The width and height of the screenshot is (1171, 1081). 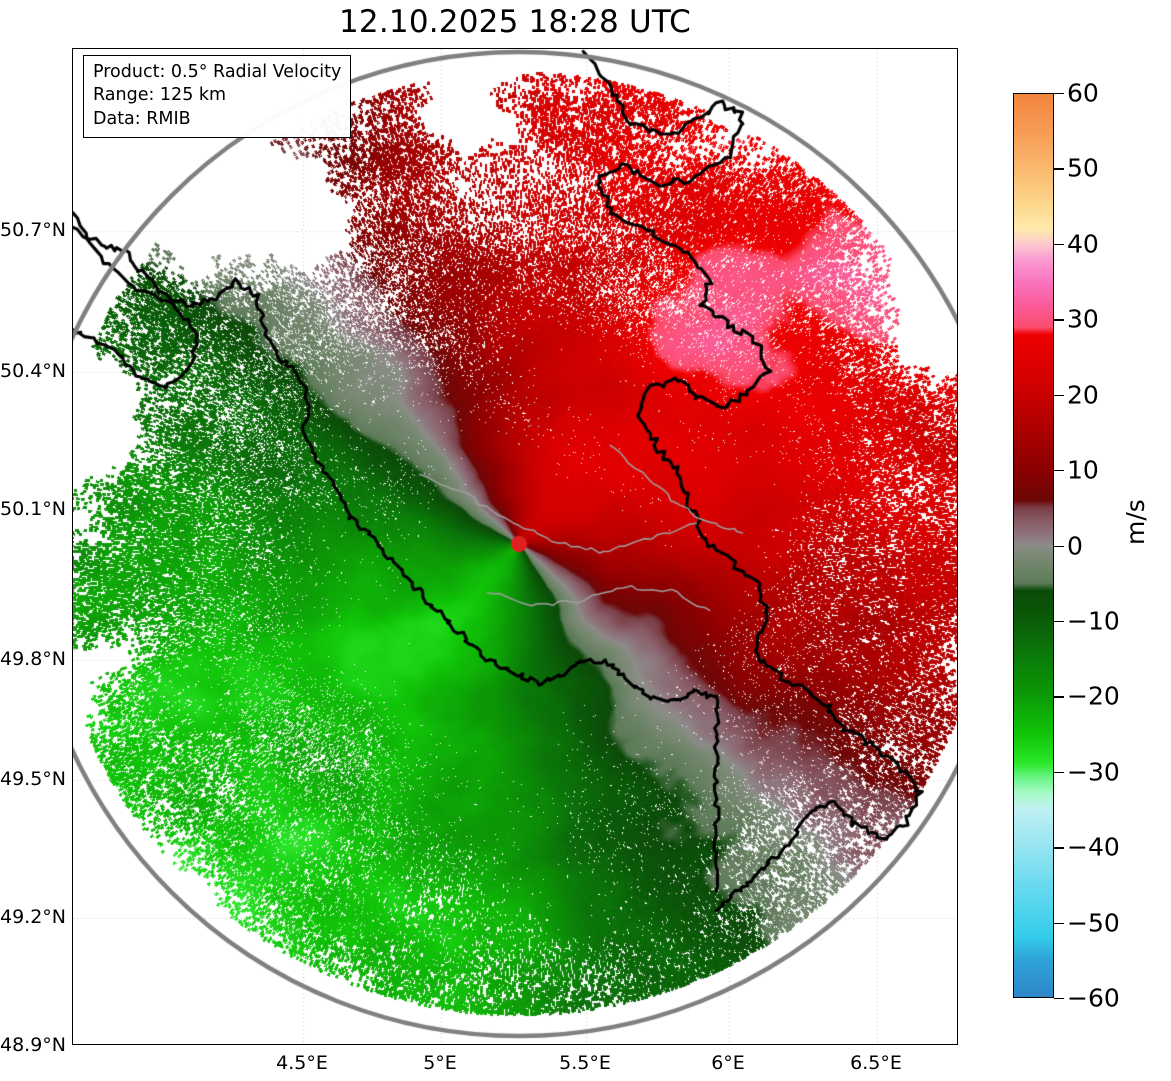 I want to click on page-title: 12.10.2025 18:28 UTC, so click(x=515, y=22).